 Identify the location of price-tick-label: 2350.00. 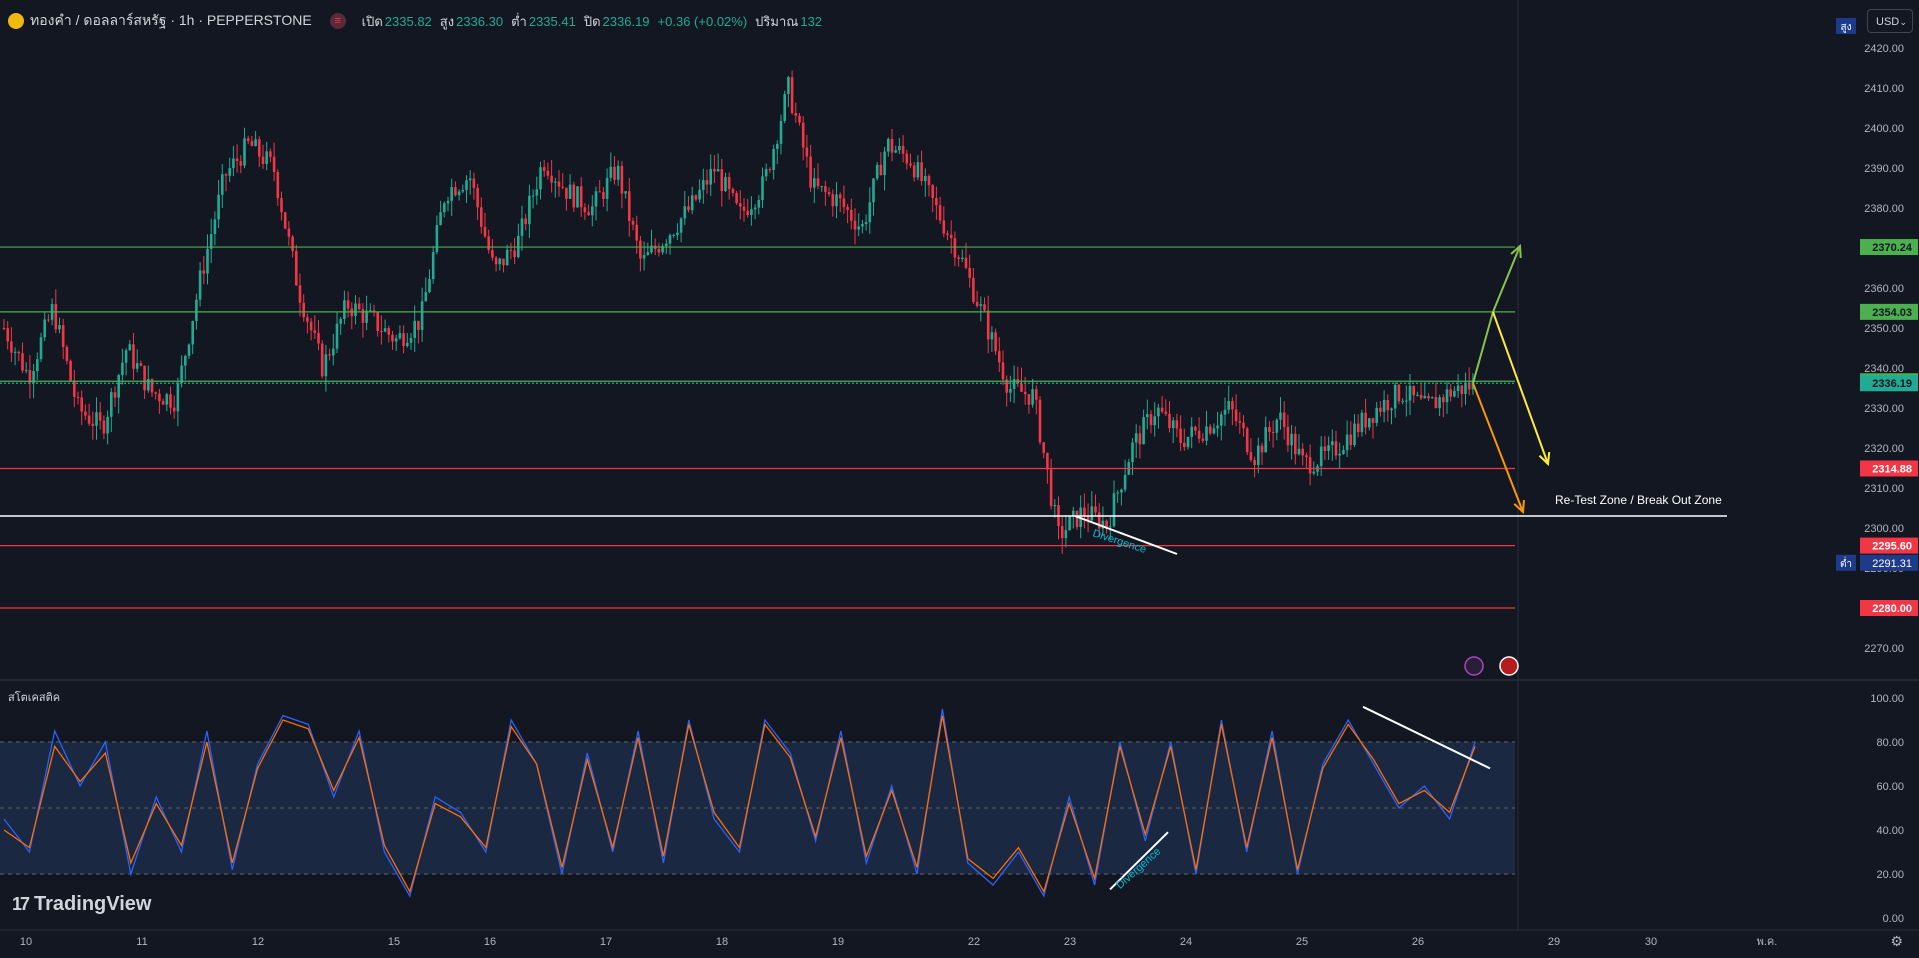
(1884, 329).